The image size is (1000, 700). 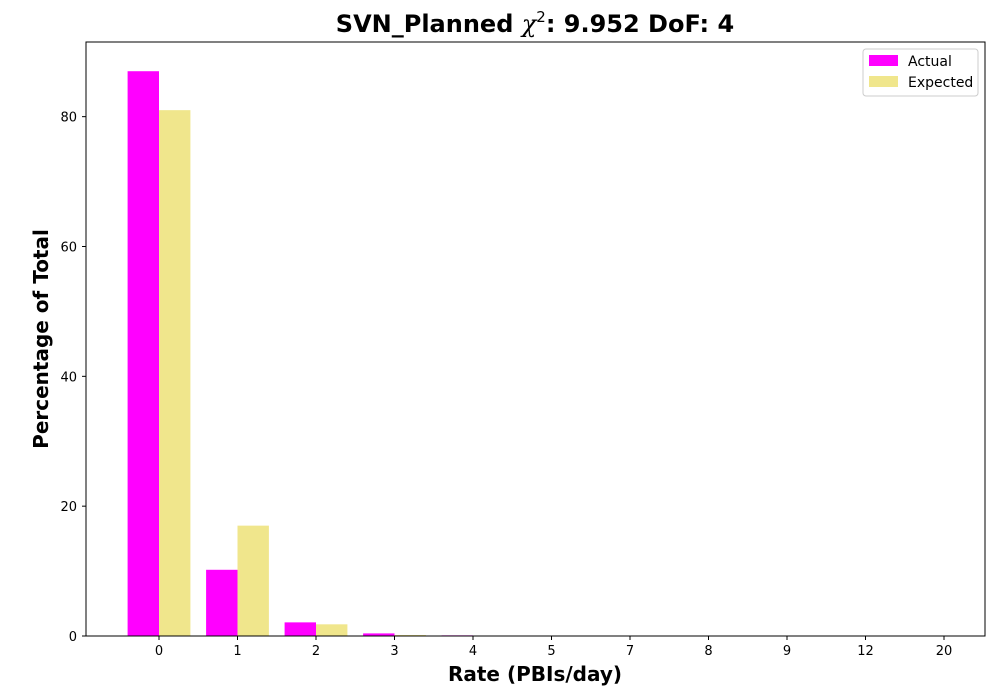 I want to click on legend-label-expected: Expected, so click(x=940, y=83).